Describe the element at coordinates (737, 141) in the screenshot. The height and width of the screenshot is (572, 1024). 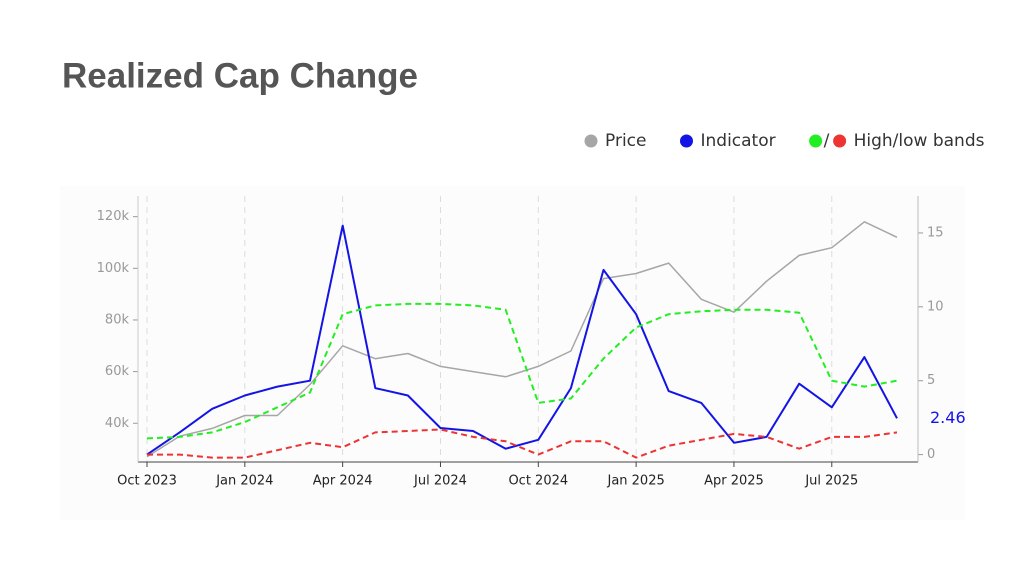
I see `legend-label: Indicator` at that location.